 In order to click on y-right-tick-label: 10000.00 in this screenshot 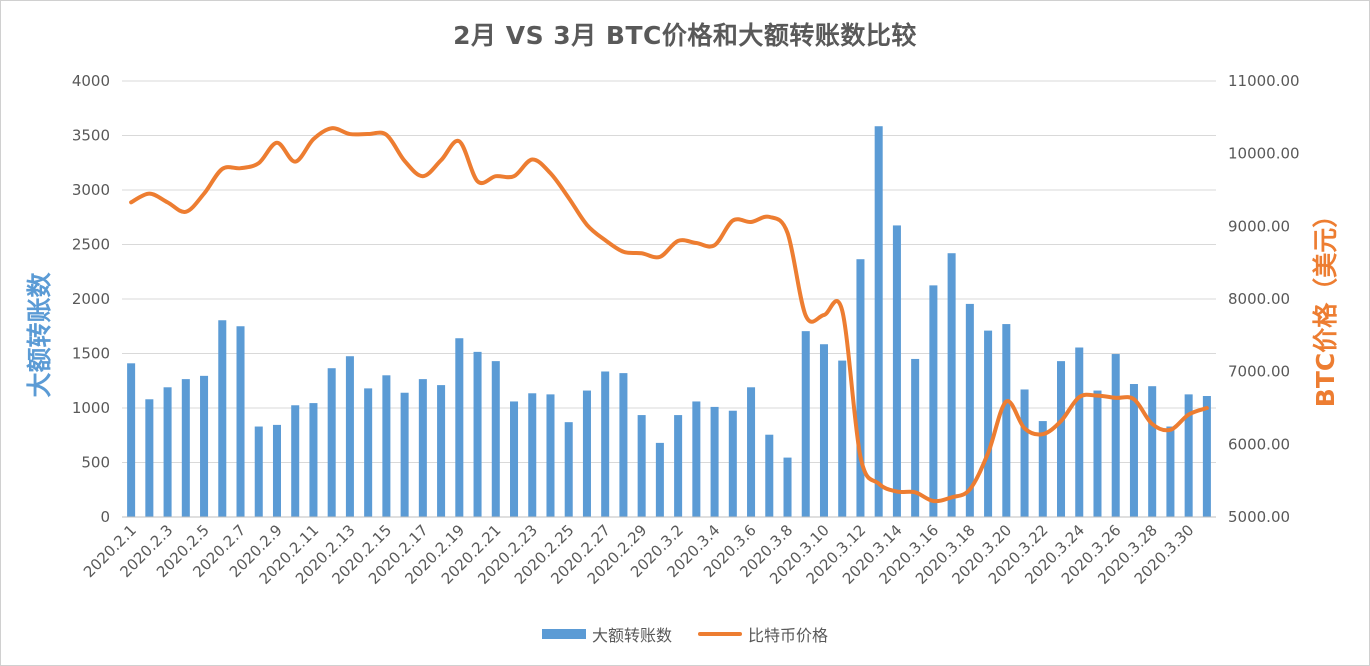, I will do `click(1264, 154)`.